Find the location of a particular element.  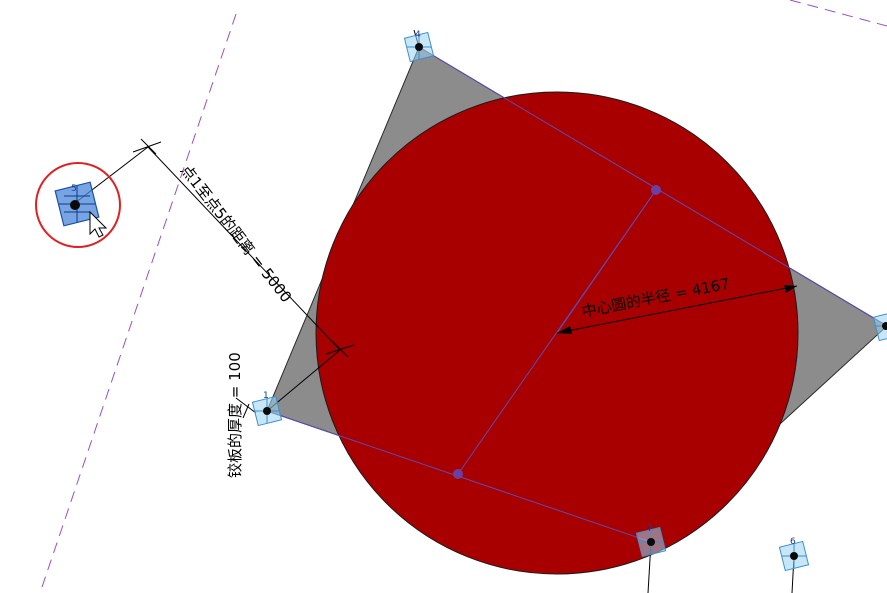

point-1: 1 is located at coordinates (267, 409).